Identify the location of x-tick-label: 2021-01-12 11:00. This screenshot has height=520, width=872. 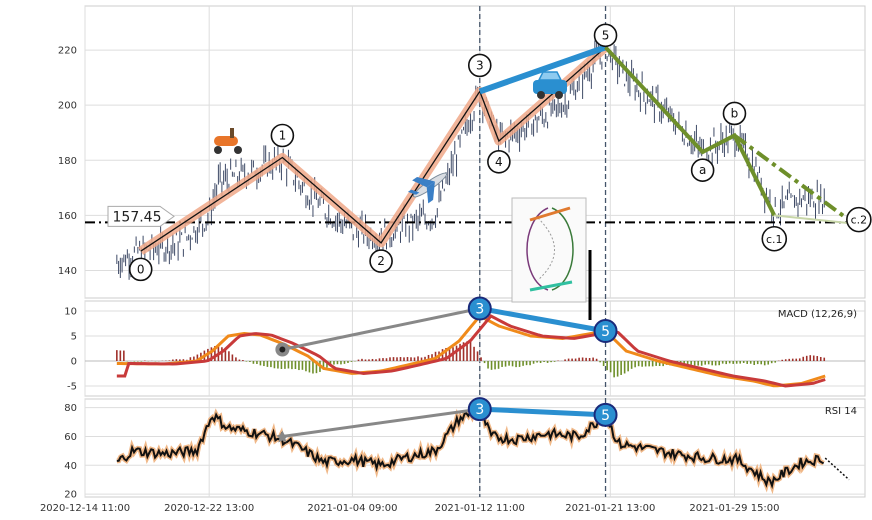
(480, 508).